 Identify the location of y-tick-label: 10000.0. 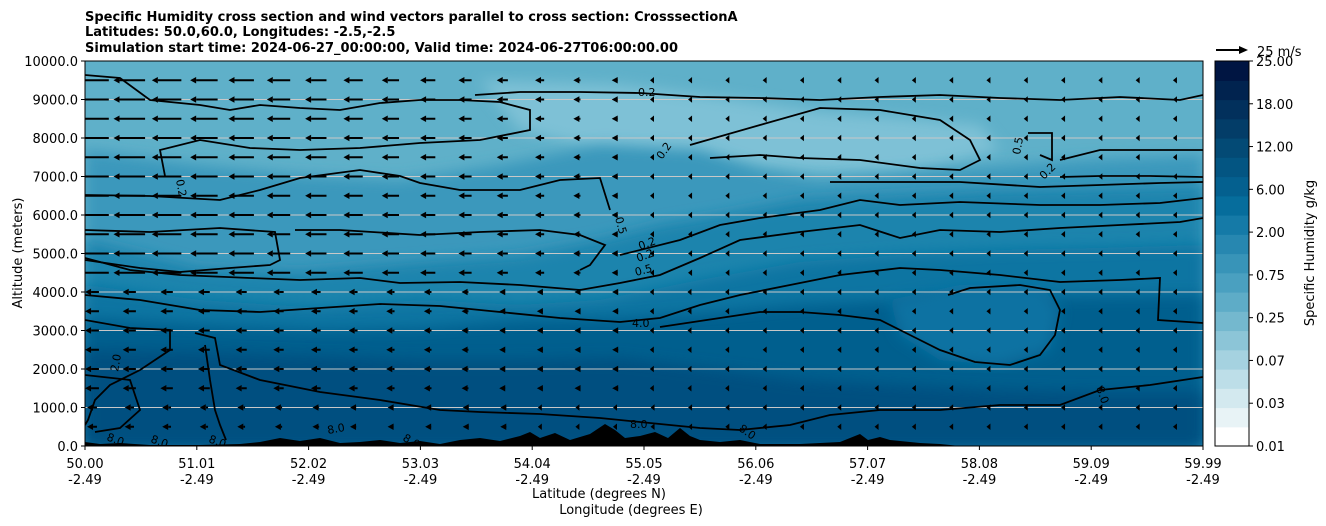
(51, 62).